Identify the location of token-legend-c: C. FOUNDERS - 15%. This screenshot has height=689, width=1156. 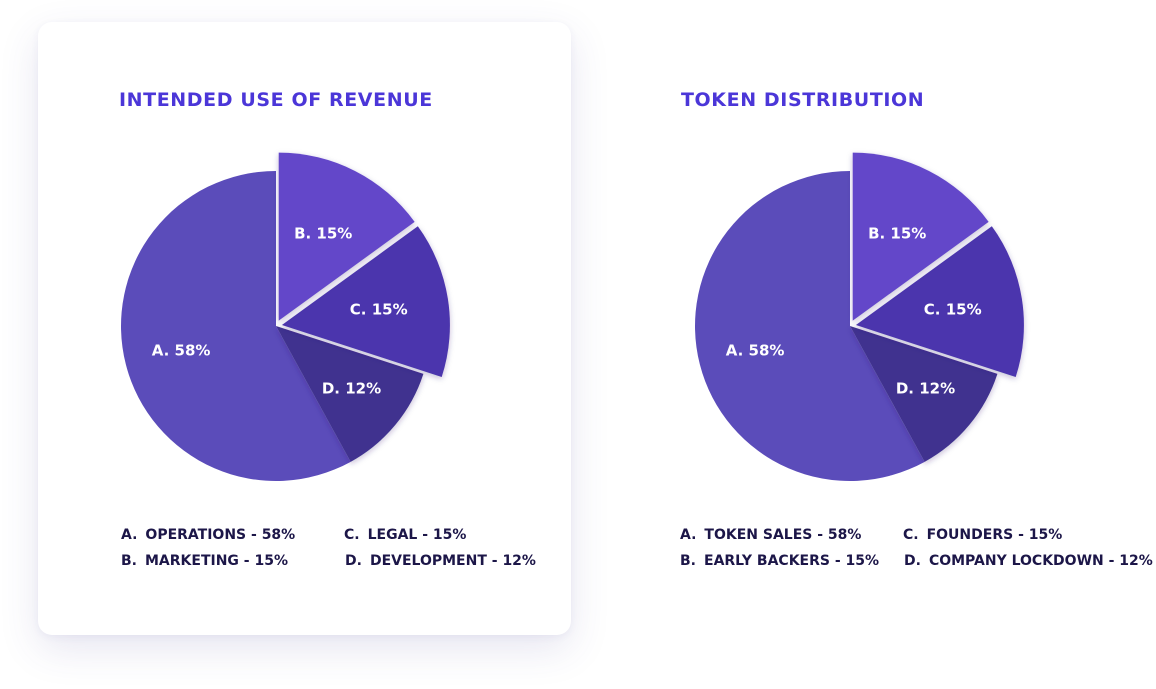
(982, 535).